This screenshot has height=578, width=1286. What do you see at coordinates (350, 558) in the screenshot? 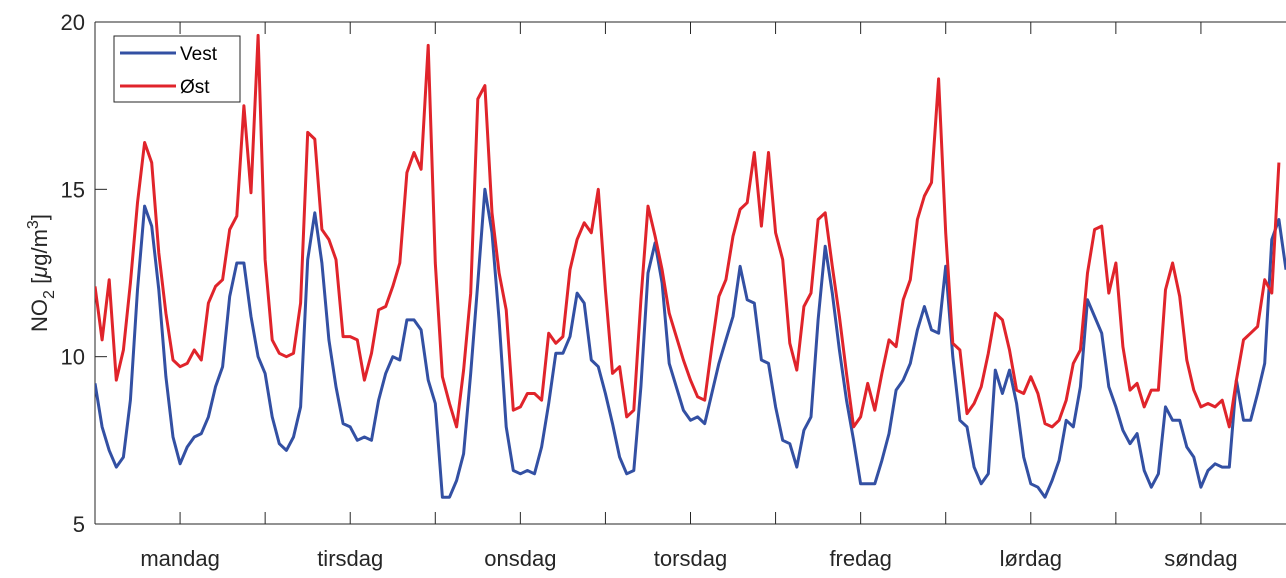
I see `day-label: tirsdag` at bounding box center [350, 558].